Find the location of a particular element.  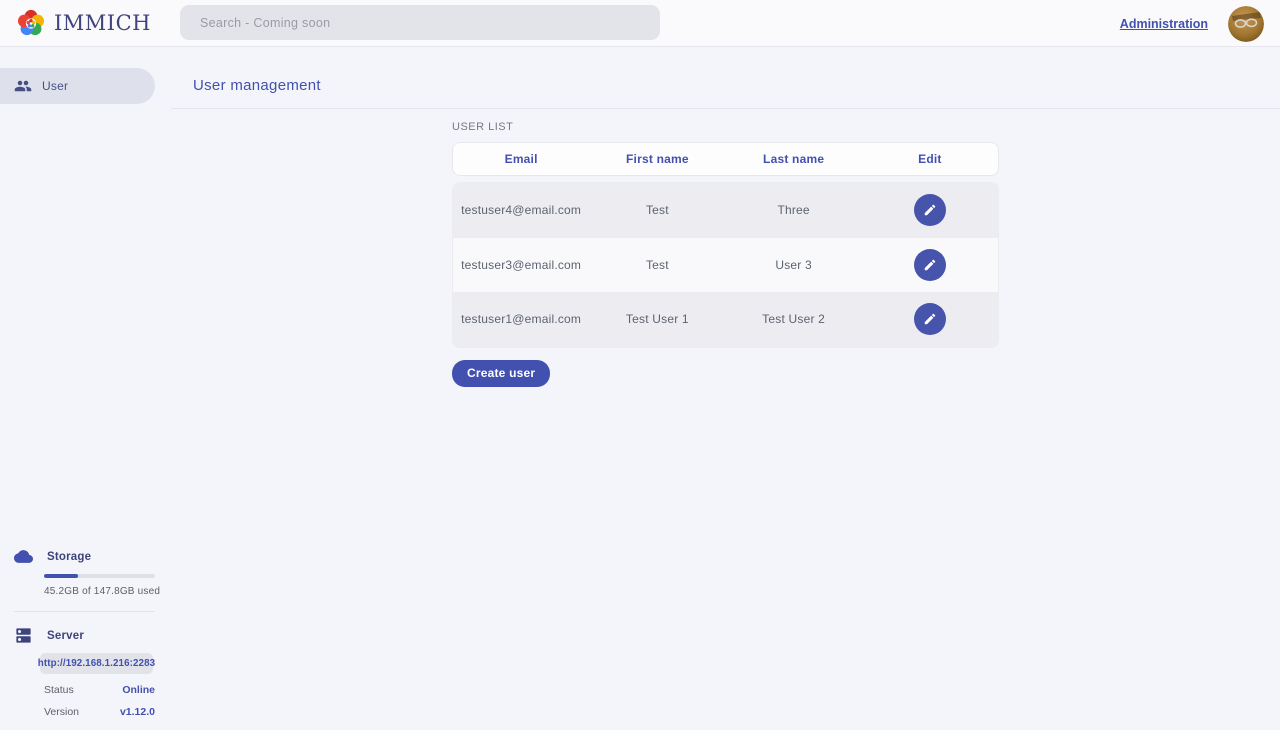

table-header: Email First name Last name Edit is located at coordinates (725, 159).